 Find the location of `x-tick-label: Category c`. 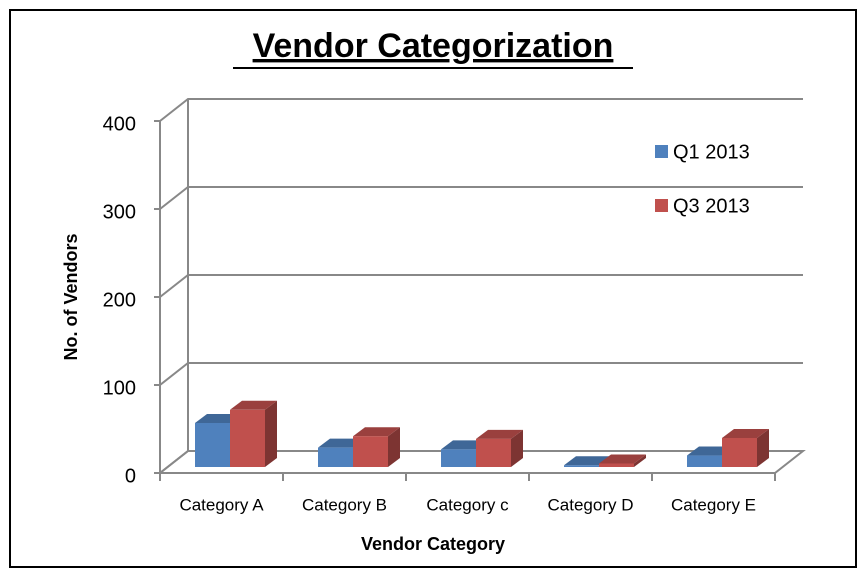

x-tick-label: Category c is located at coordinates (467, 504).